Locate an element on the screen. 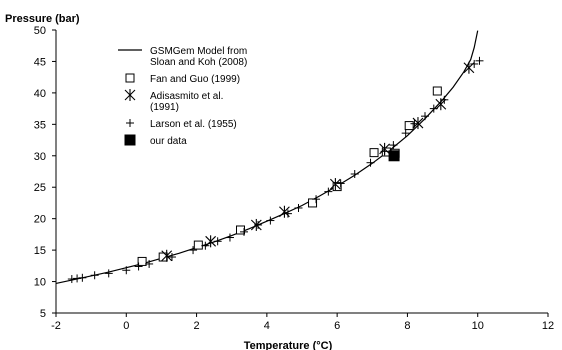  x-tick-label: 0 is located at coordinates (126, 326).